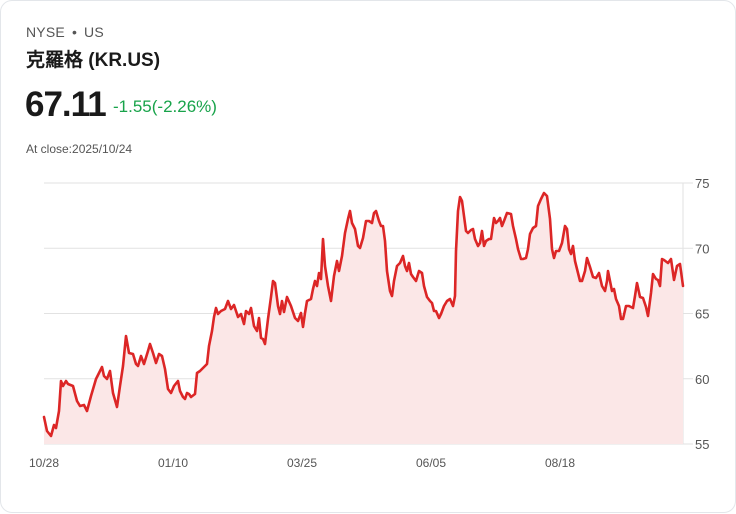 The width and height of the screenshot is (736, 514). I want to click on stock-price: 67.11, so click(66, 104).